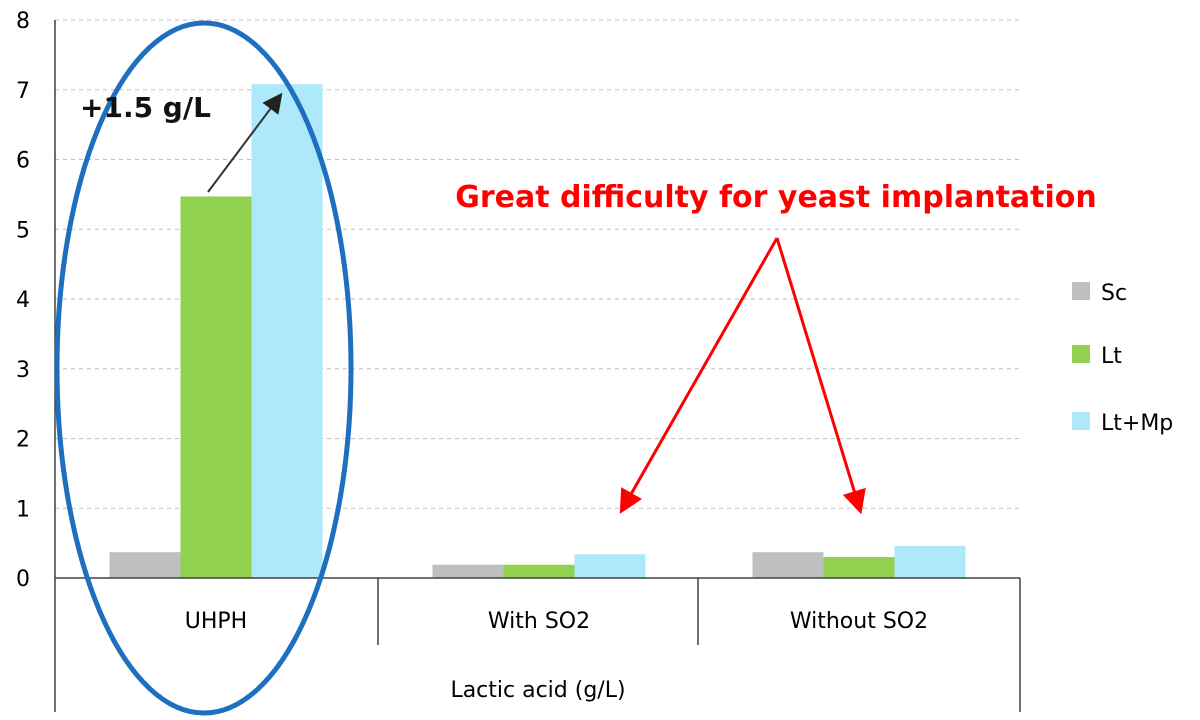  What do you see at coordinates (1081, 354) in the screenshot?
I see `legend-swatch-lt` at bounding box center [1081, 354].